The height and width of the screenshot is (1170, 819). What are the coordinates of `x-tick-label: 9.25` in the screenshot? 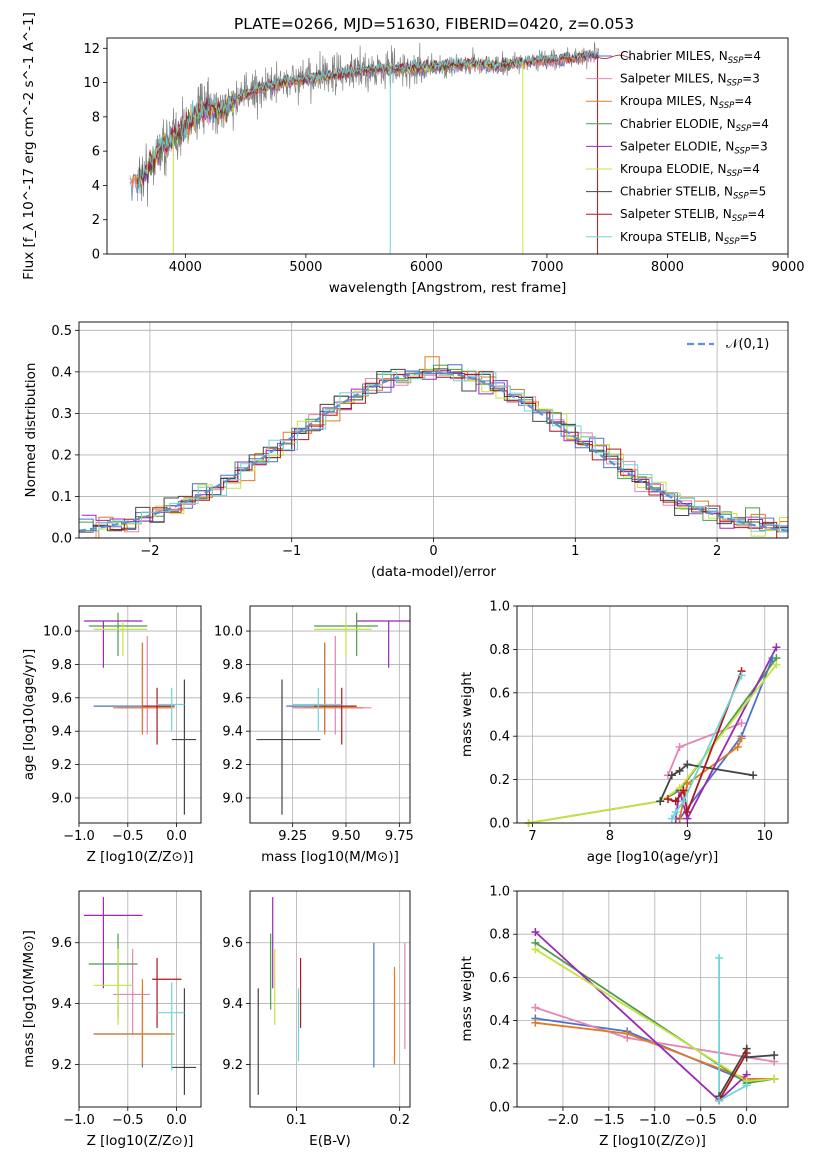 It's located at (292, 836).